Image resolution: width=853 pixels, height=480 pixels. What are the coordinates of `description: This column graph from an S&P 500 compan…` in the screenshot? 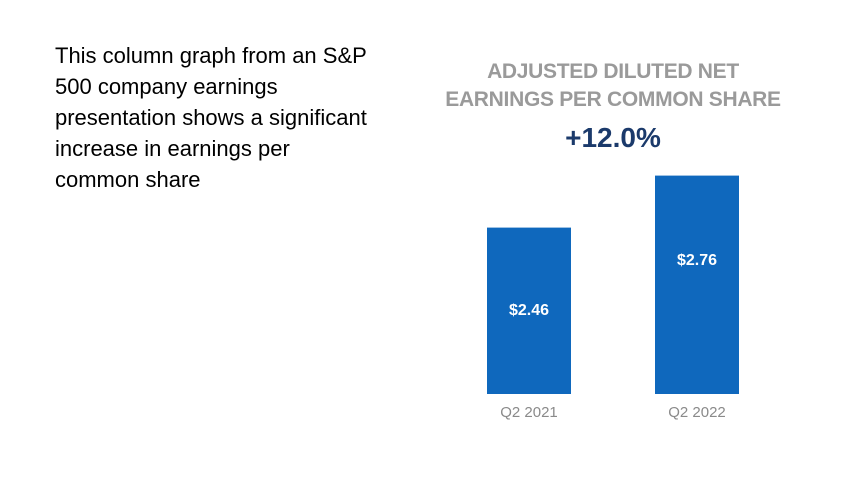 It's located at (211, 117).